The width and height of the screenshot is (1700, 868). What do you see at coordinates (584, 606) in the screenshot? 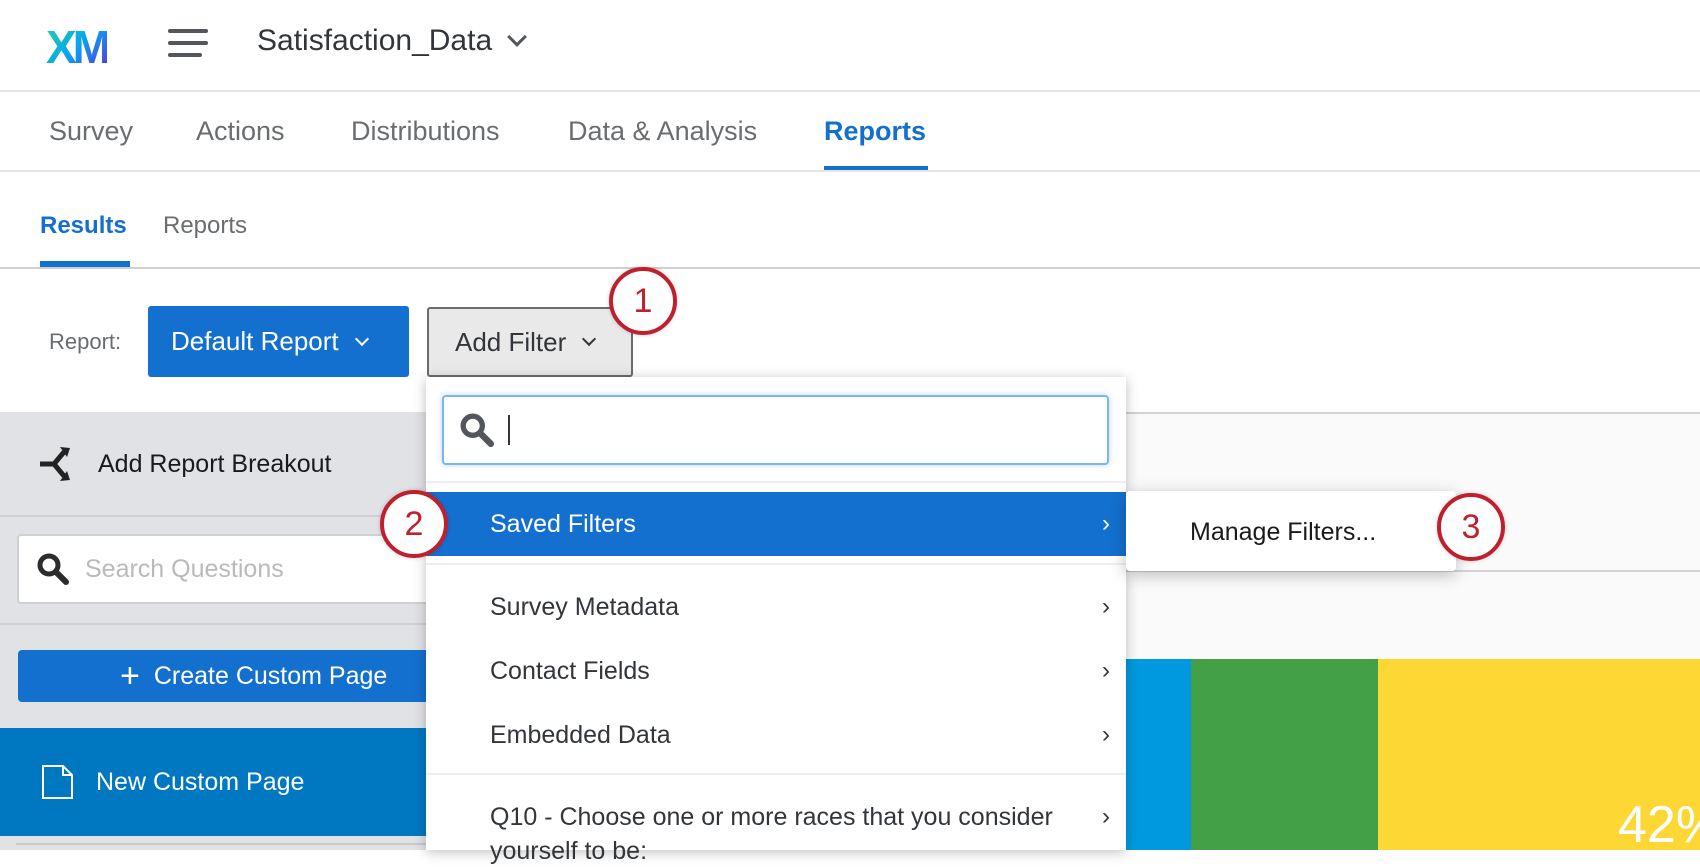
I see `item-label: Survey Metadata` at bounding box center [584, 606].